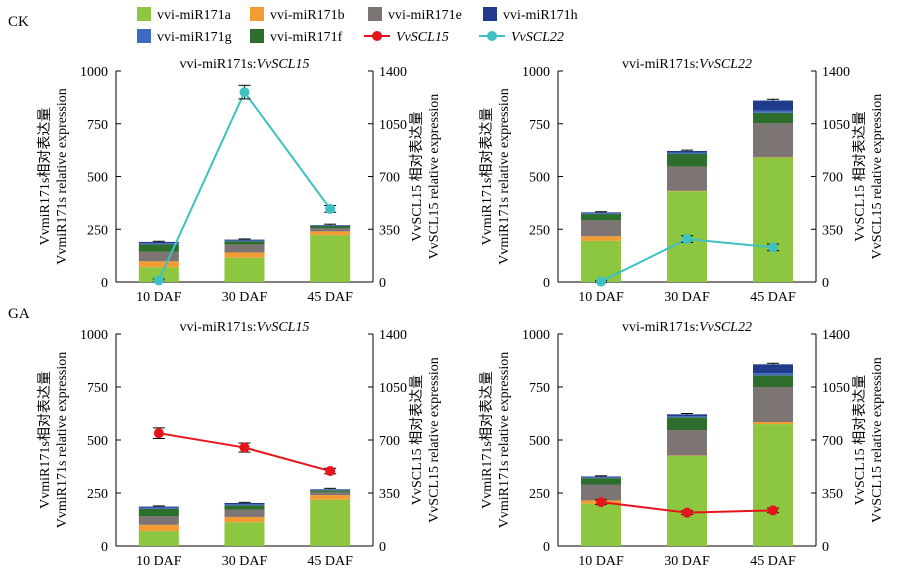  What do you see at coordinates (425, 15) in the screenshot?
I see `legend-label: vvi-miR171e` at bounding box center [425, 15].